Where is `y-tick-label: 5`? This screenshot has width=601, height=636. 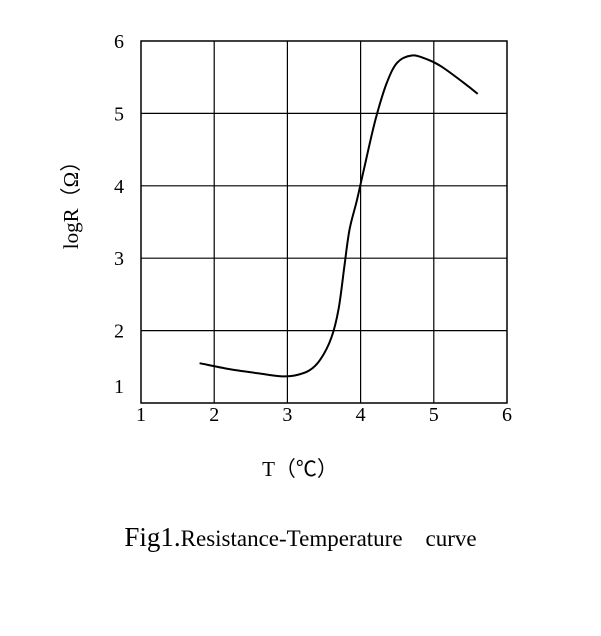
y-tick-label: 5 is located at coordinates (119, 114).